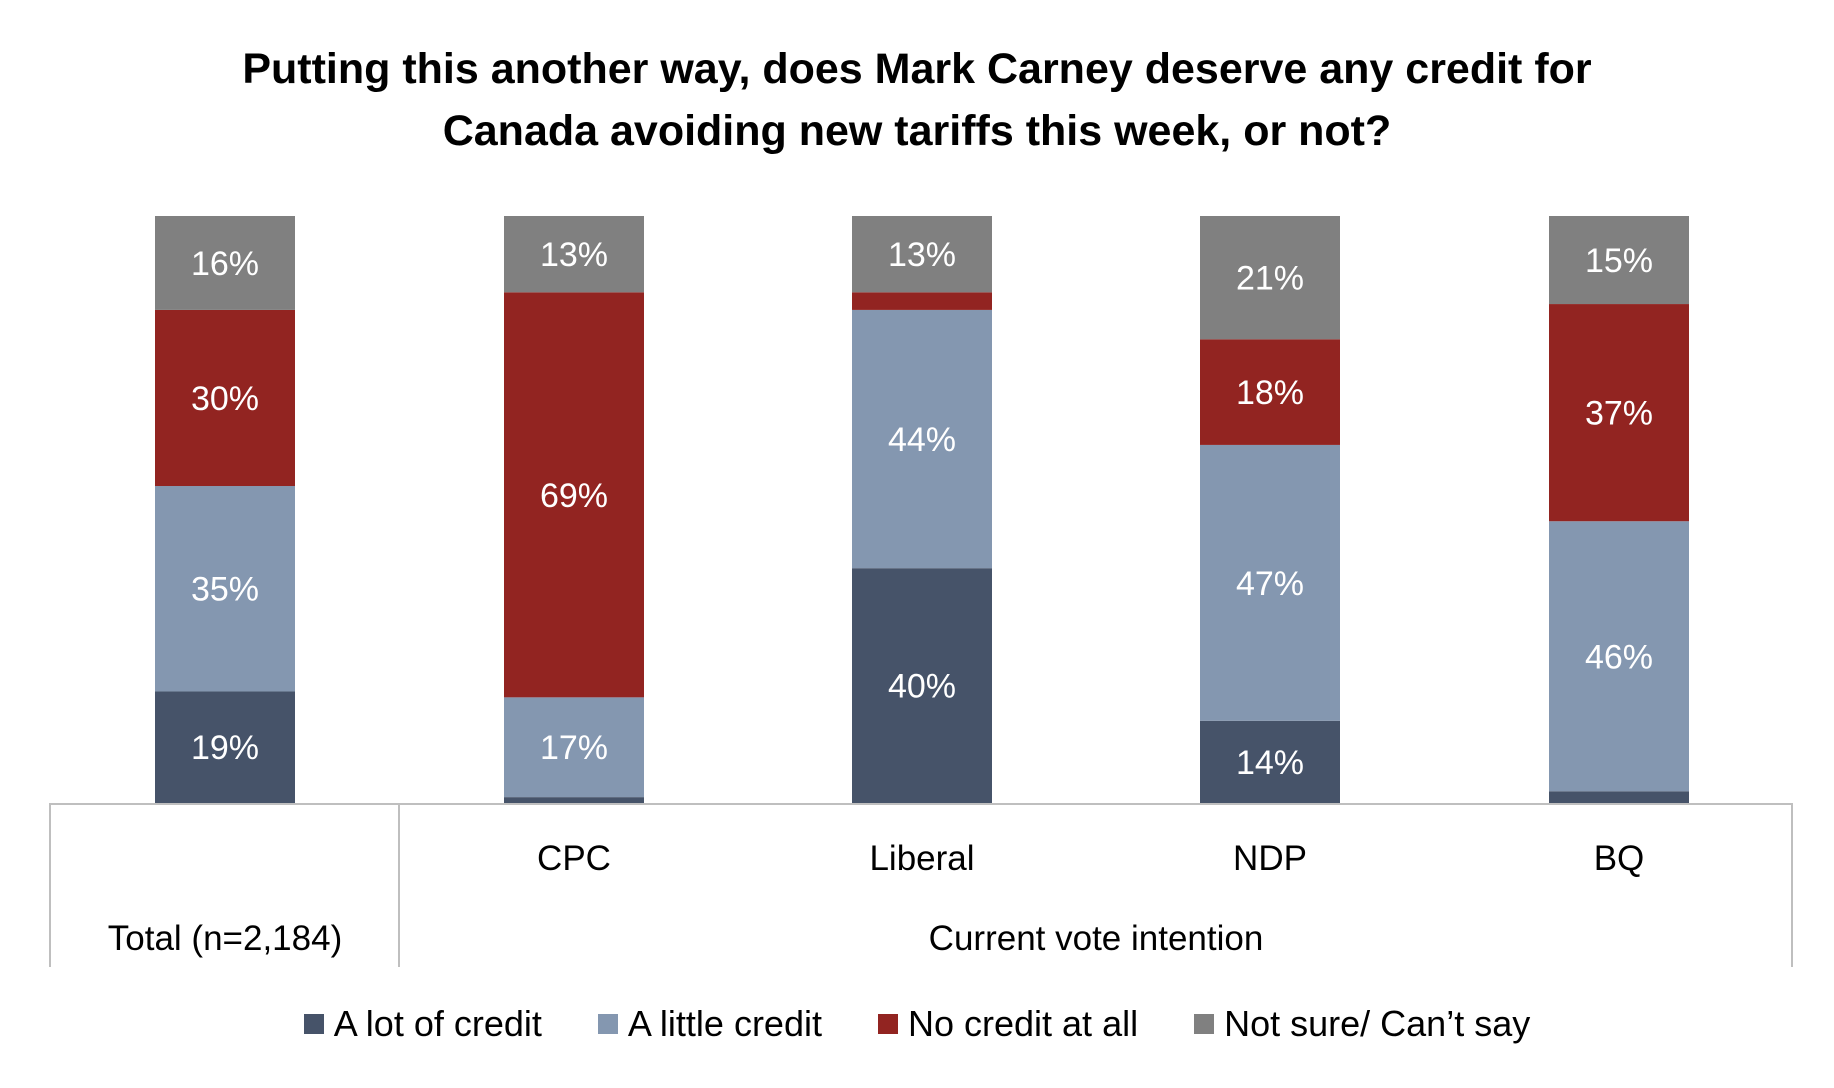 This screenshot has height=1088, width=1834. Describe the element at coordinates (607, 1024) in the screenshot. I see `legend-swatch-a-little-credit` at that location.